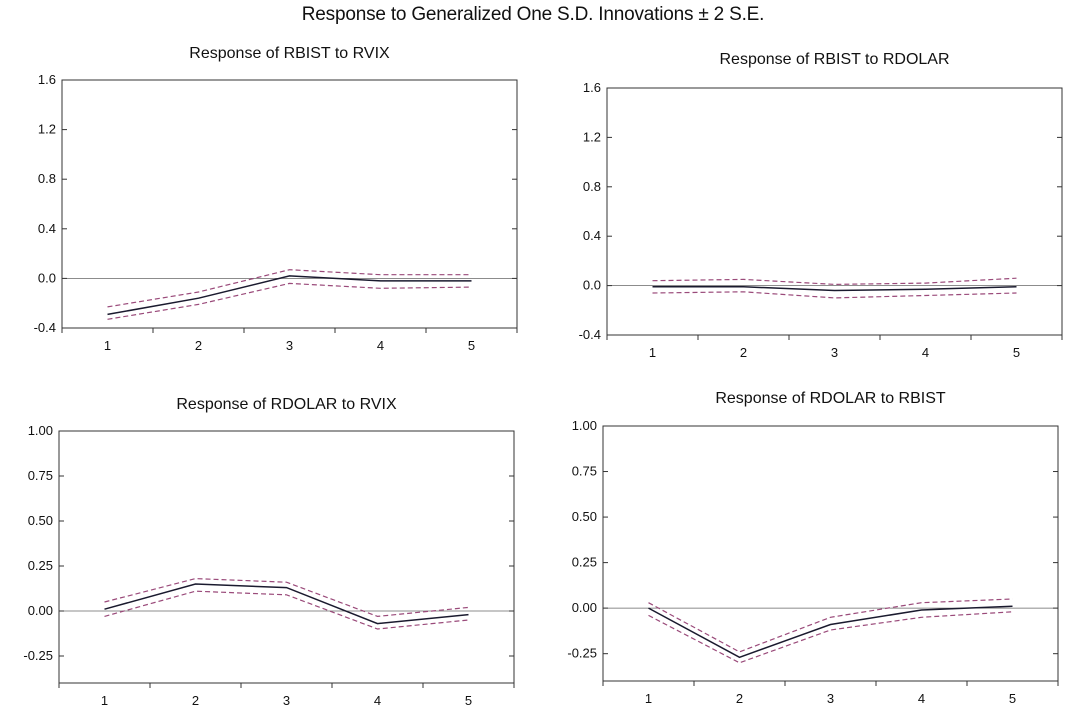 The width and height of the screenshot is (1066, 706). I want to click on panel-title: Response of RBIST to RVIX, so click(289, 53).